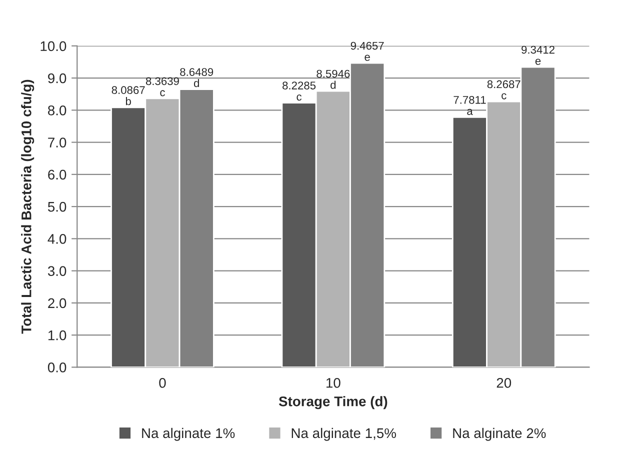 Image resolution: width=617 pixels, height=459 pixels. What do you see at coordinates (367, 51) in the screenshot?
I see `data-label: 9.4657 e` at bounding box center [367, 51].